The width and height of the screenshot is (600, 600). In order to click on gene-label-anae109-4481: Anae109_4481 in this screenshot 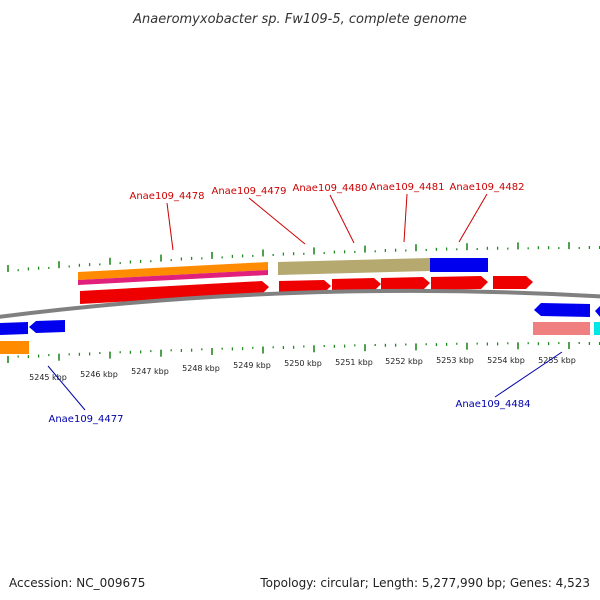, I will do `click(407, 187)`.